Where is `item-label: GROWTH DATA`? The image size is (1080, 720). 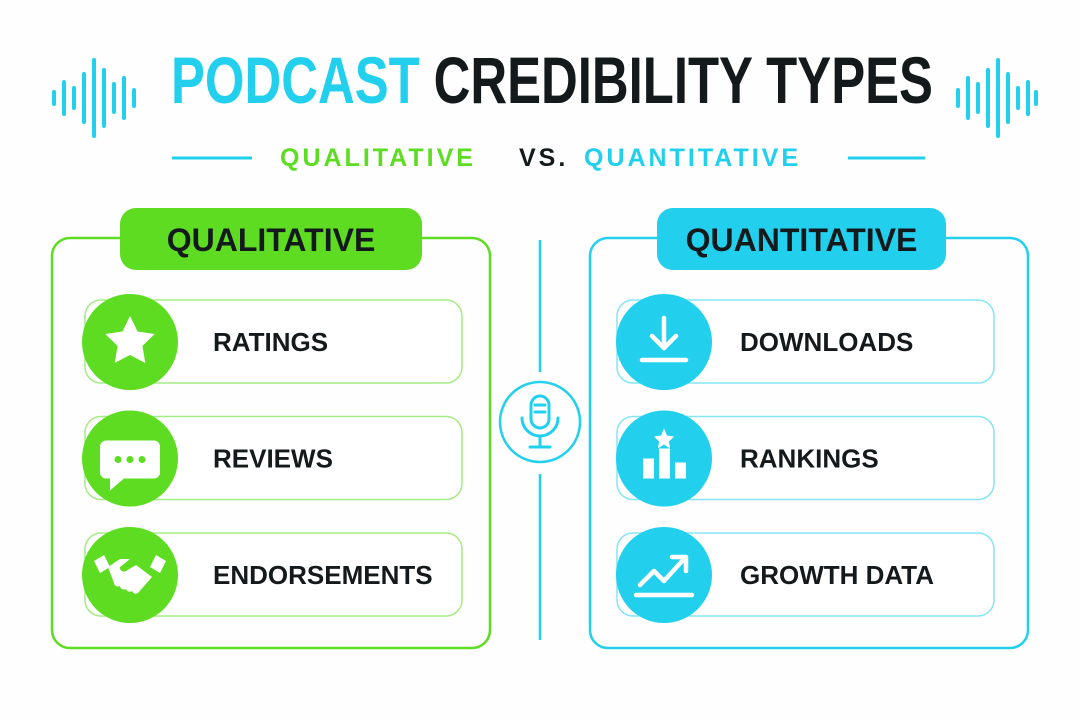 item-label: GROWTH DATA is located at coordinates (837, 575).